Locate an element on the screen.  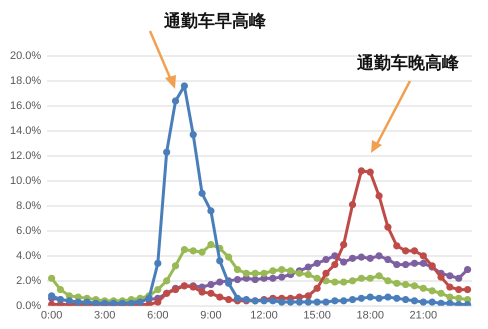
x-tick-label: 21:00 is located at coordinates (424, 315).